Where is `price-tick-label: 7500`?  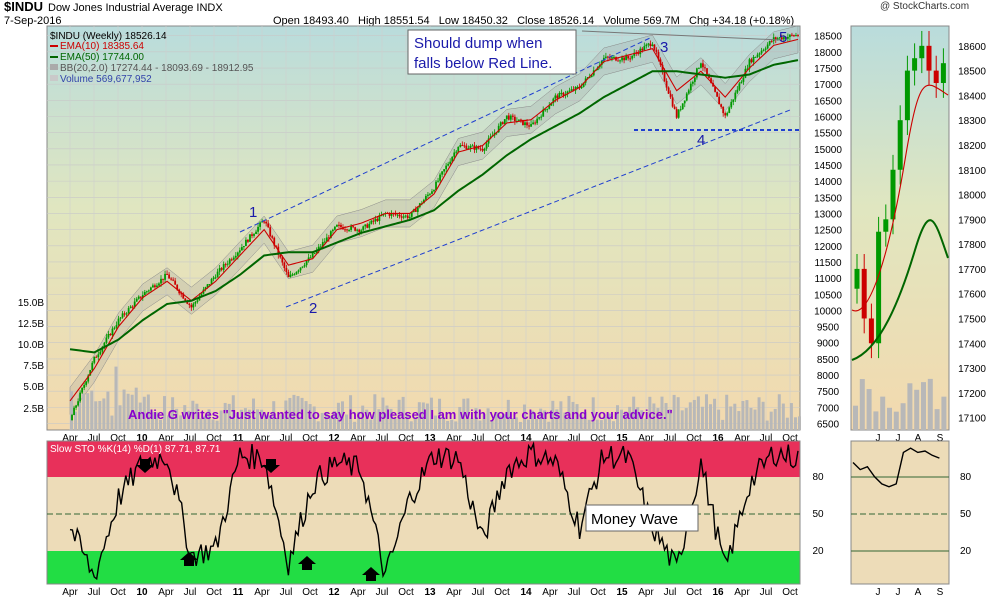
price-tick-label: 7500 is located at coordinates (828, 392).